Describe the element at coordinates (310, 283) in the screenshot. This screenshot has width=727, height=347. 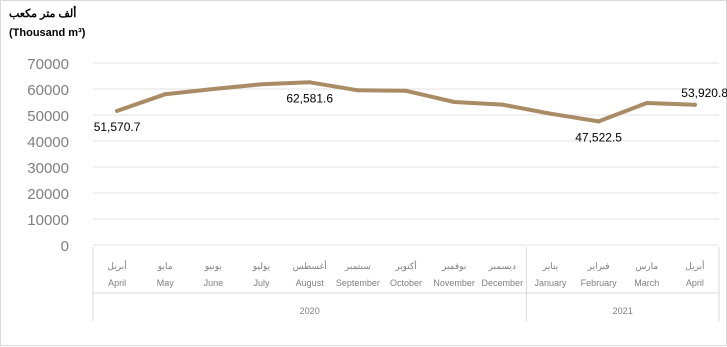
I see `x-tick-label: August` at that location.